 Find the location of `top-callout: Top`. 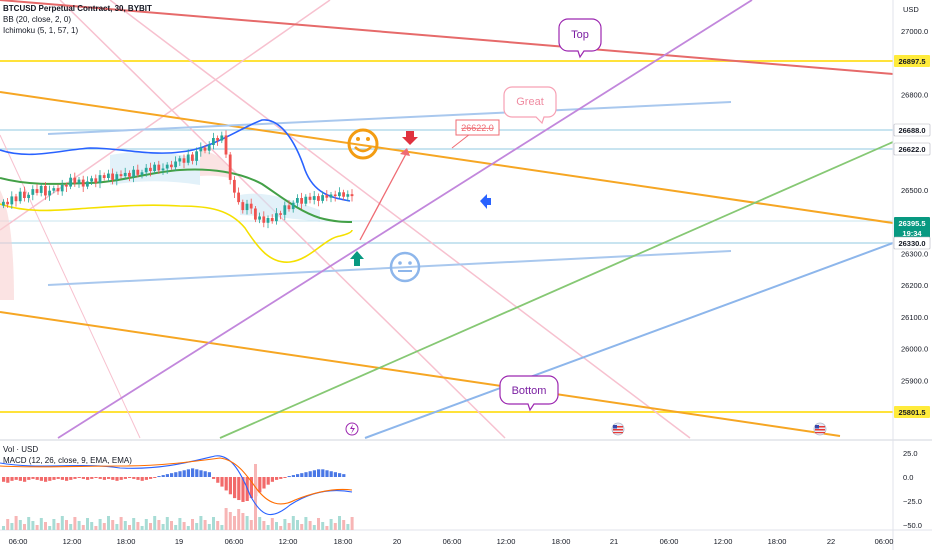

top-callout: Top is located at coordinates (580, 38).